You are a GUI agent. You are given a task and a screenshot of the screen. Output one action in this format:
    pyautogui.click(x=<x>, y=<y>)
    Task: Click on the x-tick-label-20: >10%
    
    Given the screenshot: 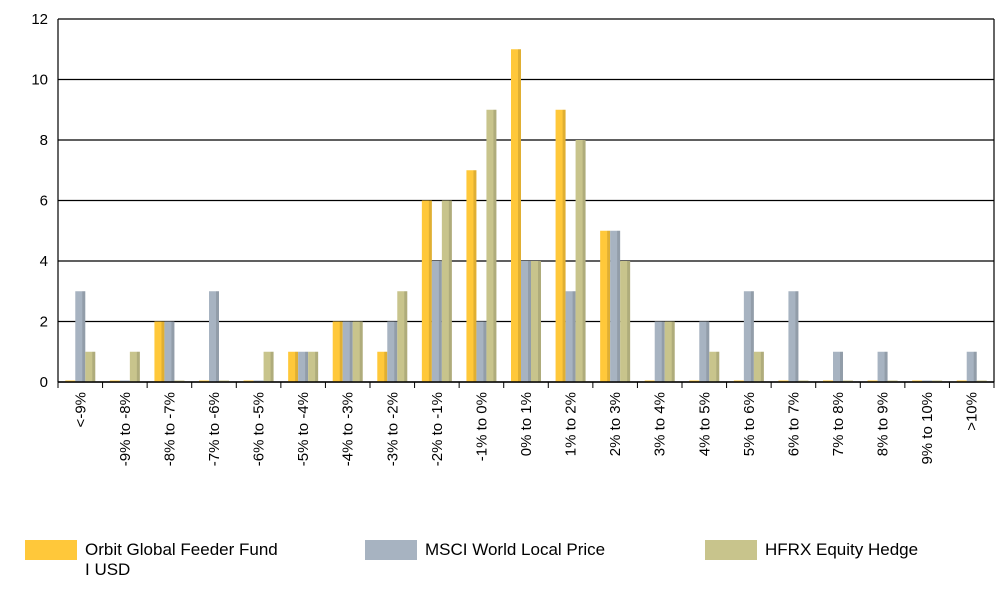 What is the action you would take?
    pyautogui.click(x=972, y=411)
    